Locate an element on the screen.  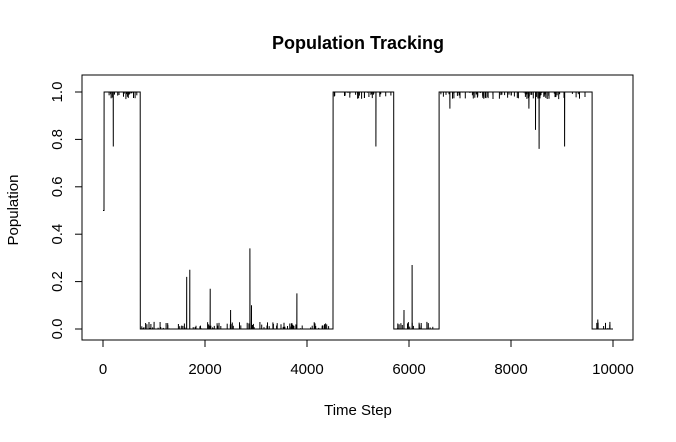
y-tick-label: 0.8 is located at coordinates (57, 139).